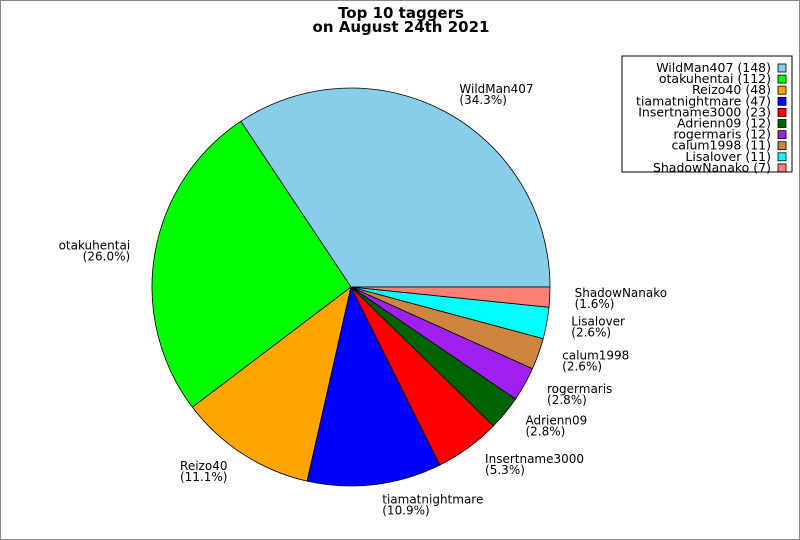 This screenshot has width=800, height=540. Describe the element at coordinates (106, 256) in the screenshot. I see `slice-percent-label: (26.0%)` at that location.